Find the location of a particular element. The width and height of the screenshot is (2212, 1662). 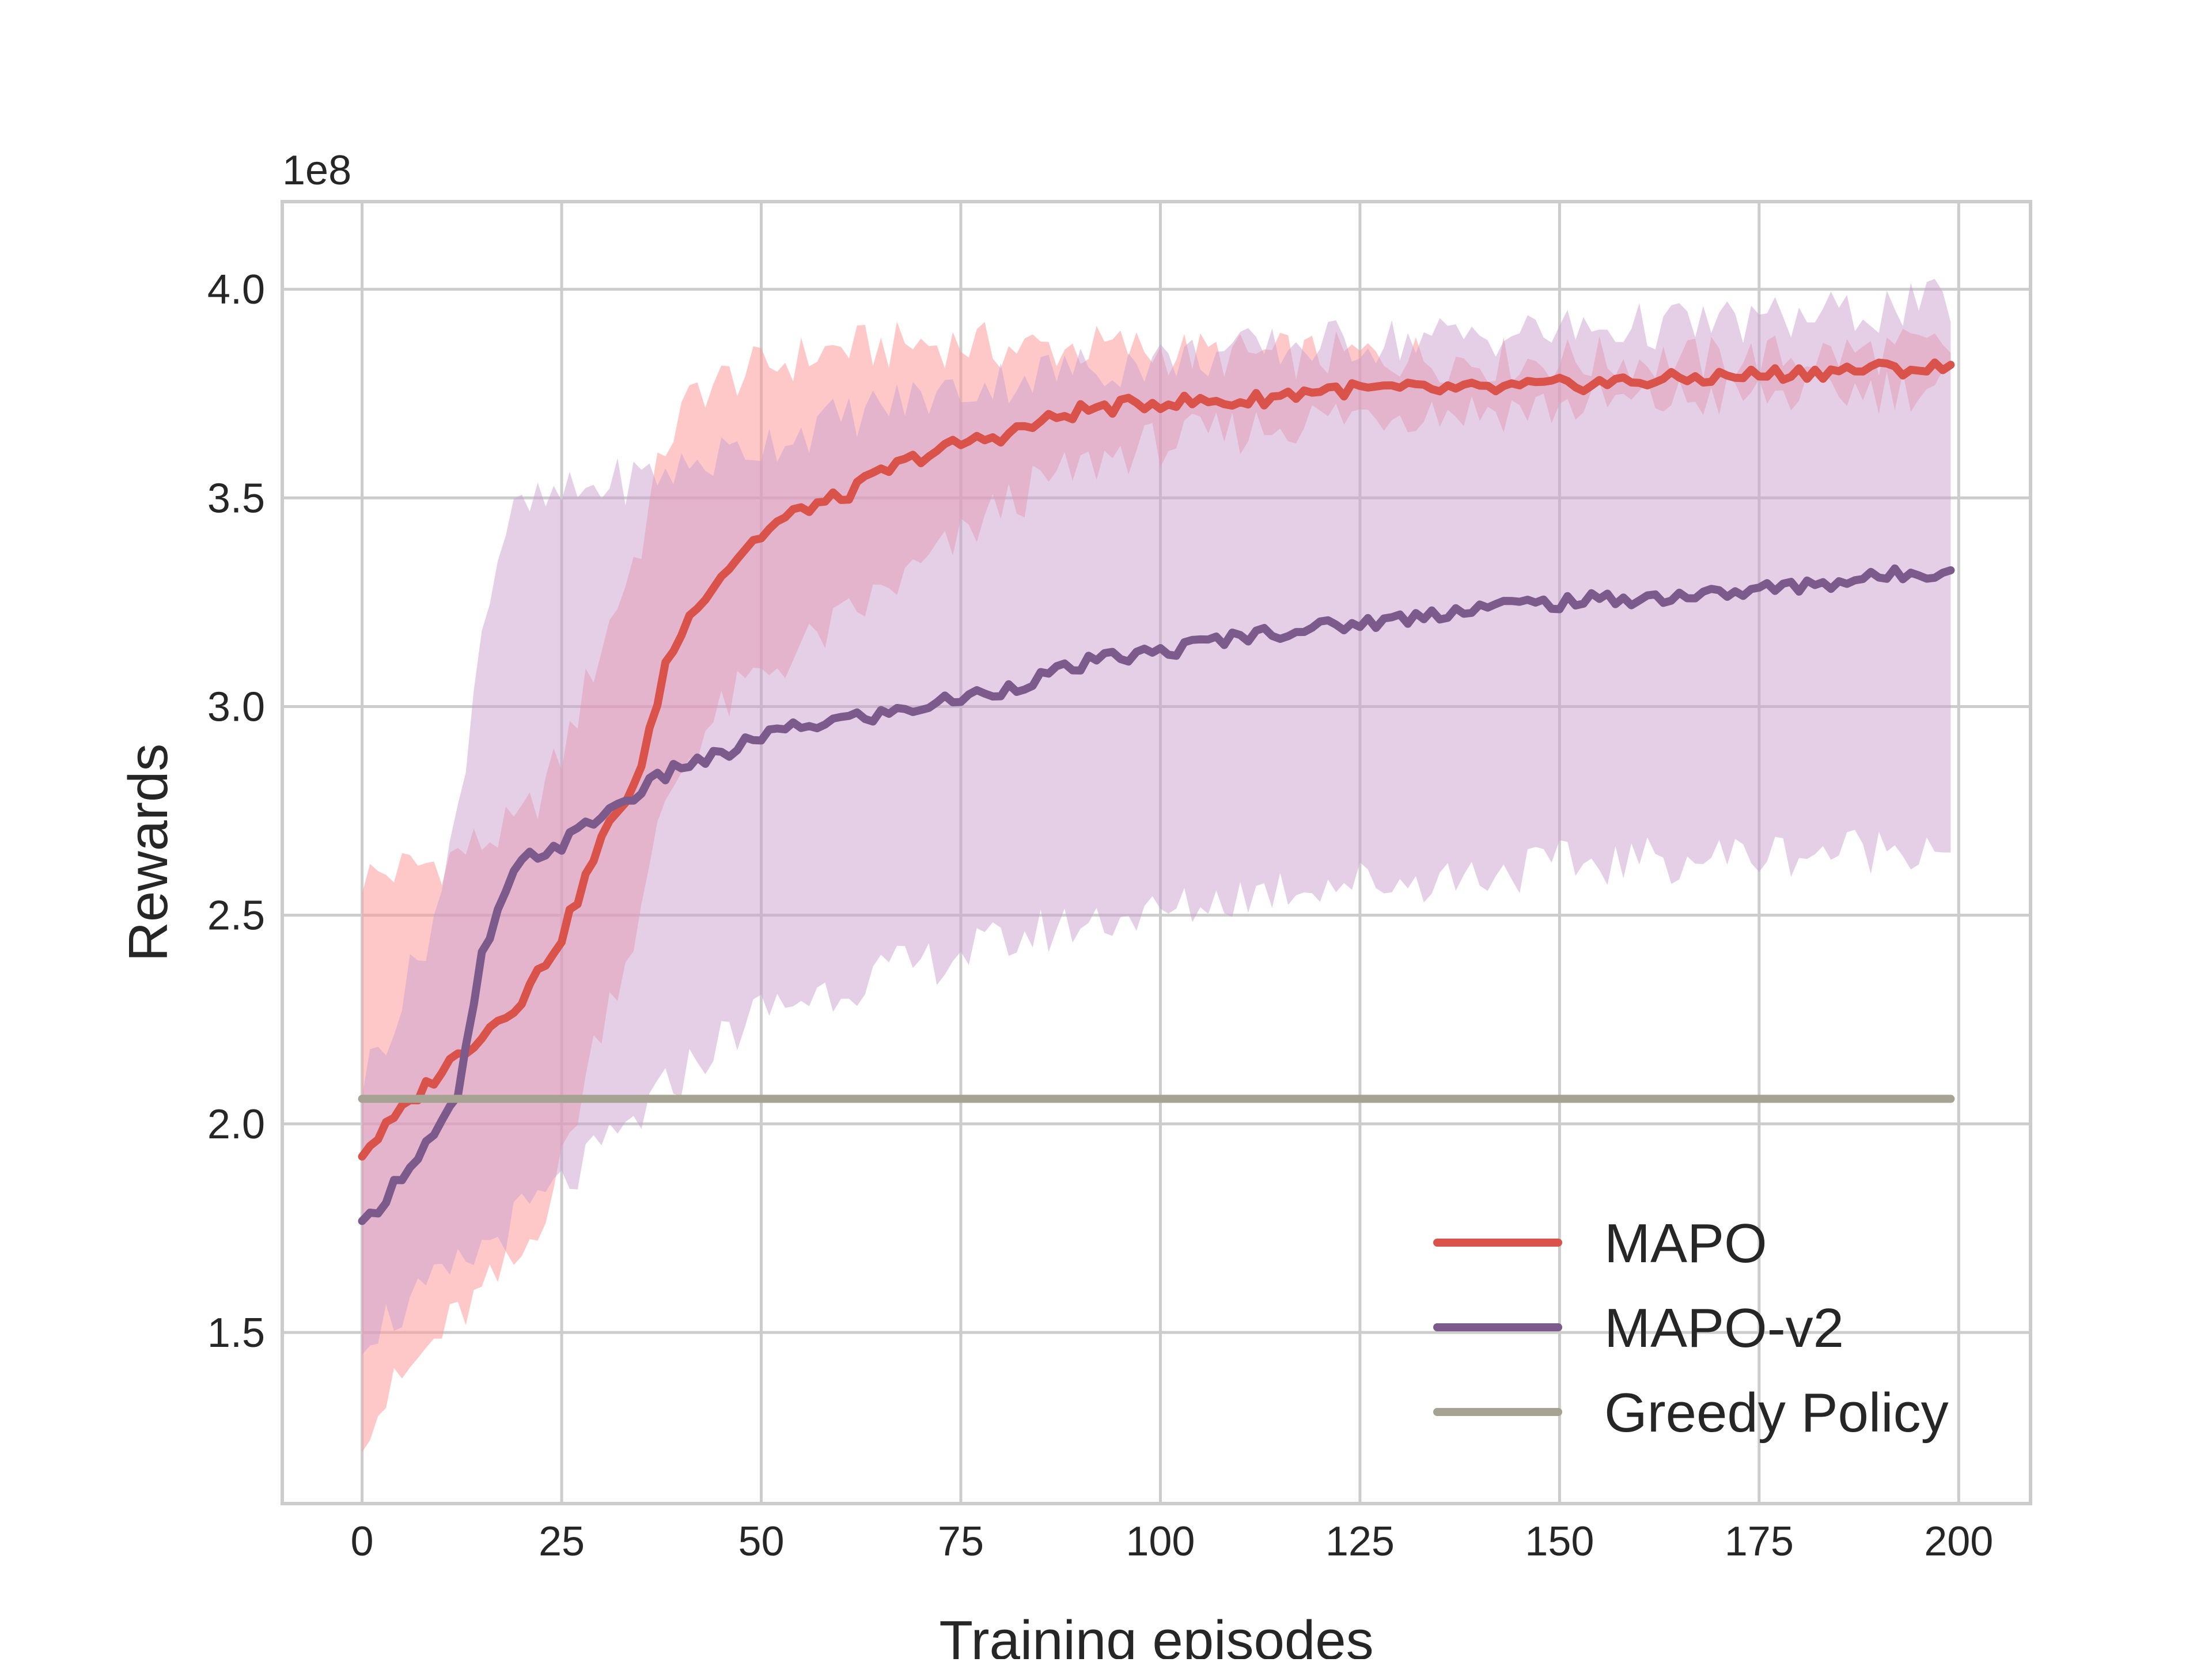

y-tick-label: 2.5 is located at coordinates (236, 916).